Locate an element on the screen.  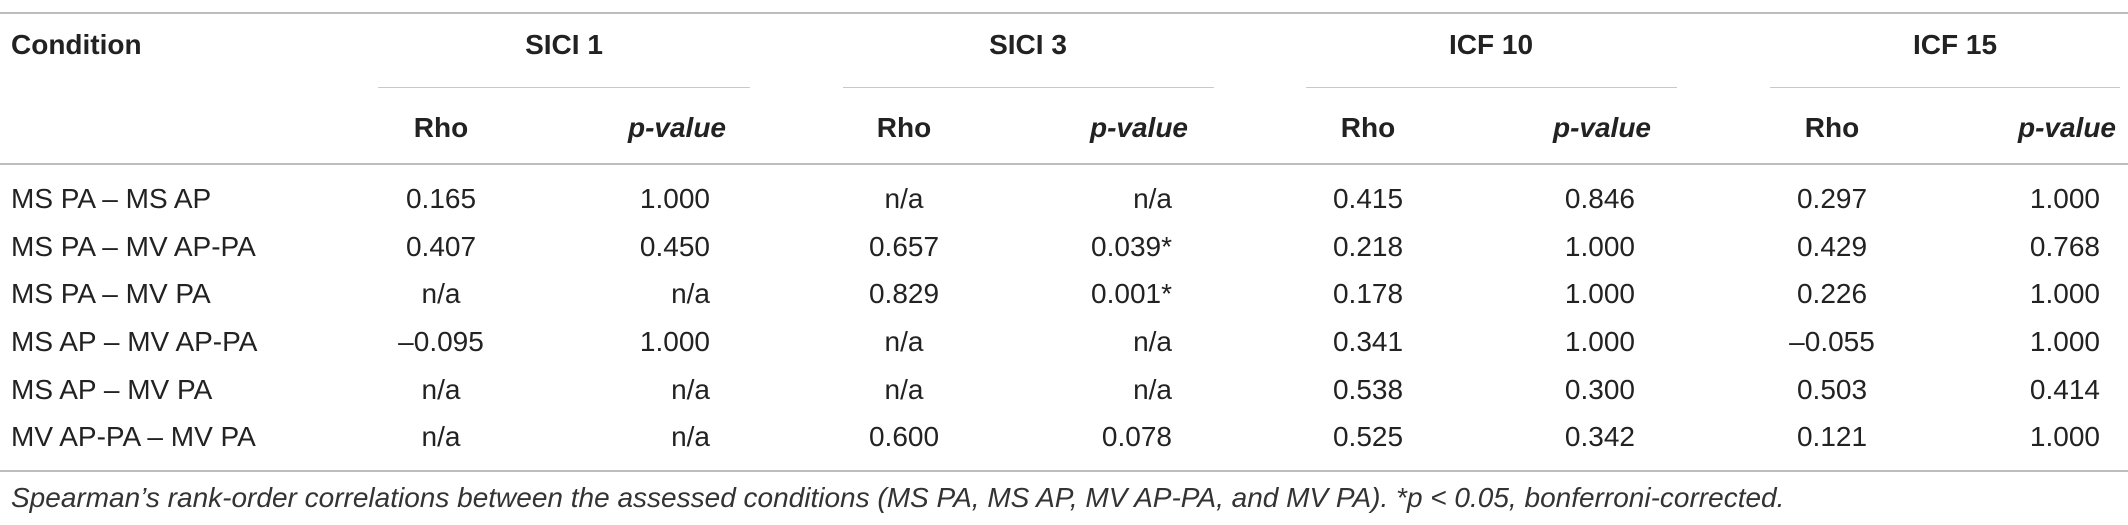
group-header-icf10: ICF 10 is located at coordinates (1491, 44).